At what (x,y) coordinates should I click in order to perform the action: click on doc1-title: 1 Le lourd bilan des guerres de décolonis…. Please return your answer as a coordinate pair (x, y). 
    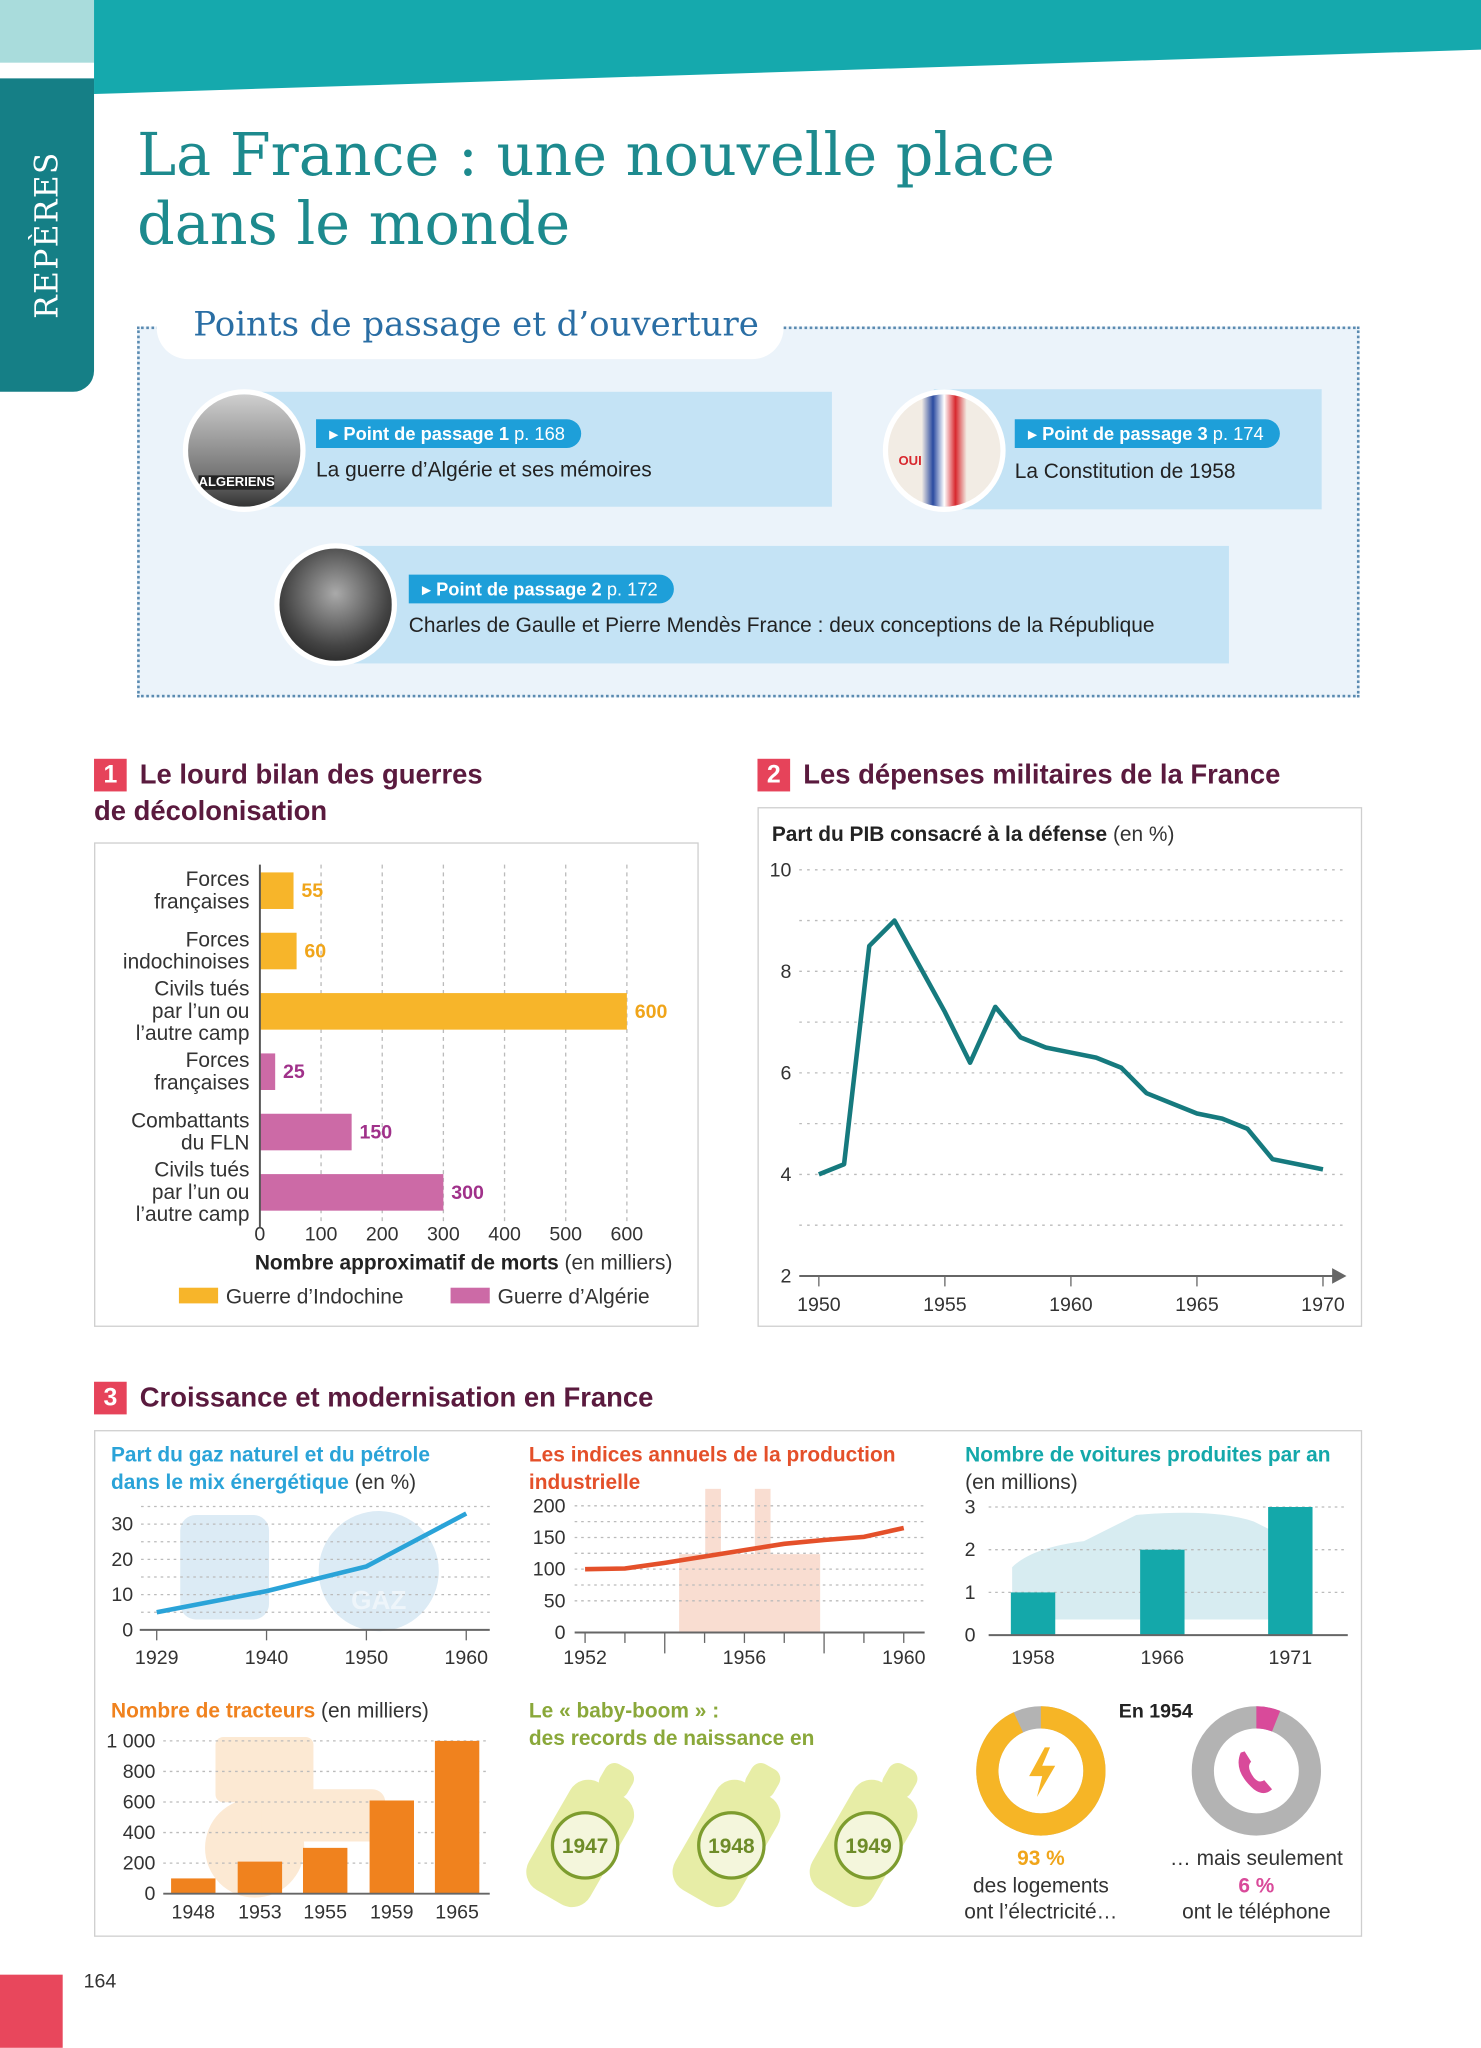
    Looking at the image, I should click on (288, 793).